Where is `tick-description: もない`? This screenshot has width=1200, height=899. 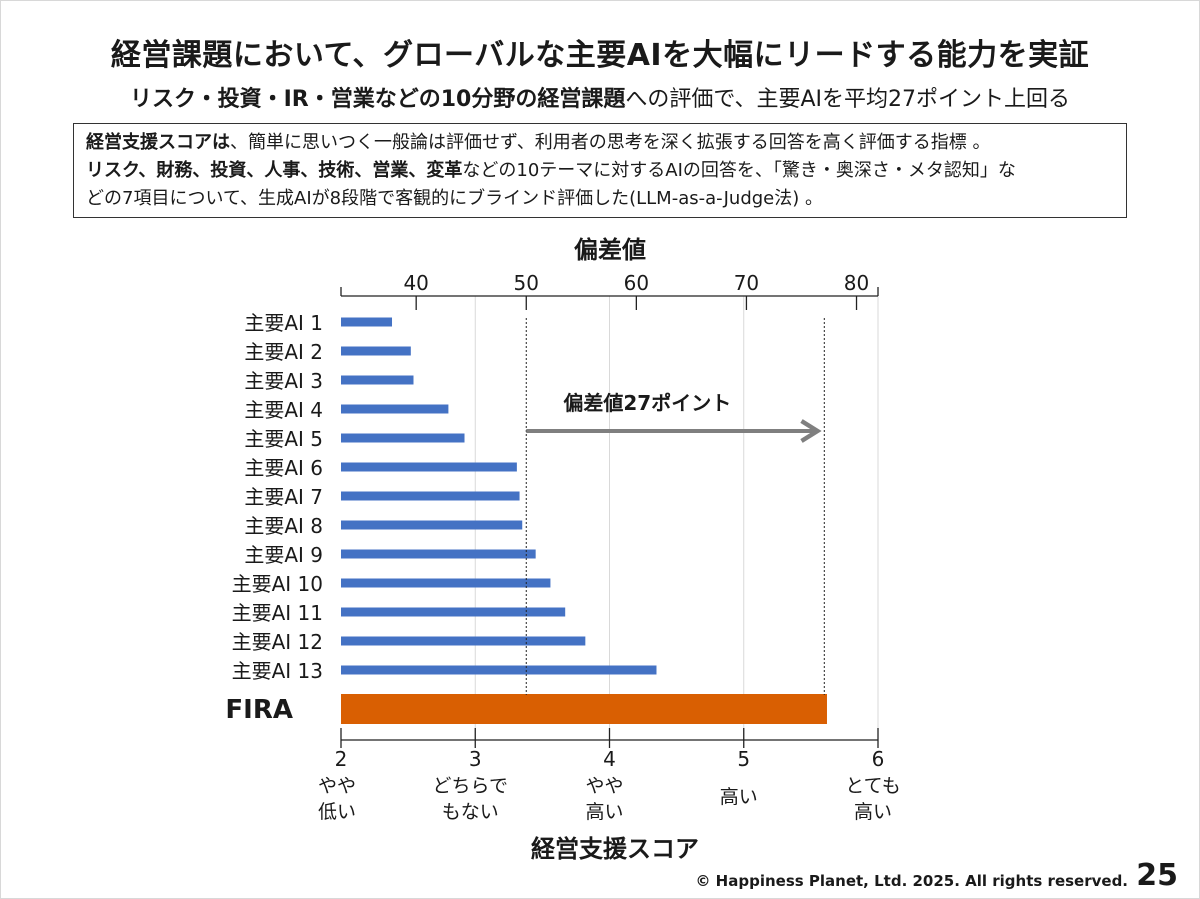
tick-description: もない is located at coordinates (470, 812).